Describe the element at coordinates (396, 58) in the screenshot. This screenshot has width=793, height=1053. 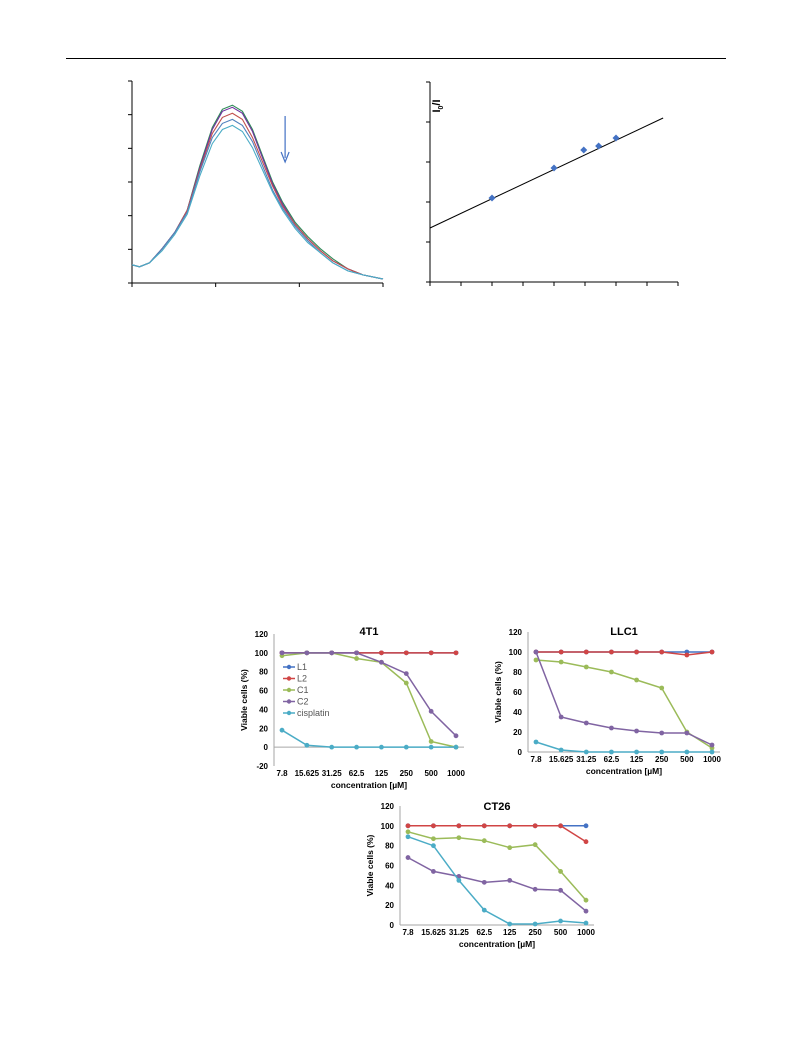
I see `header-rule` at that location.